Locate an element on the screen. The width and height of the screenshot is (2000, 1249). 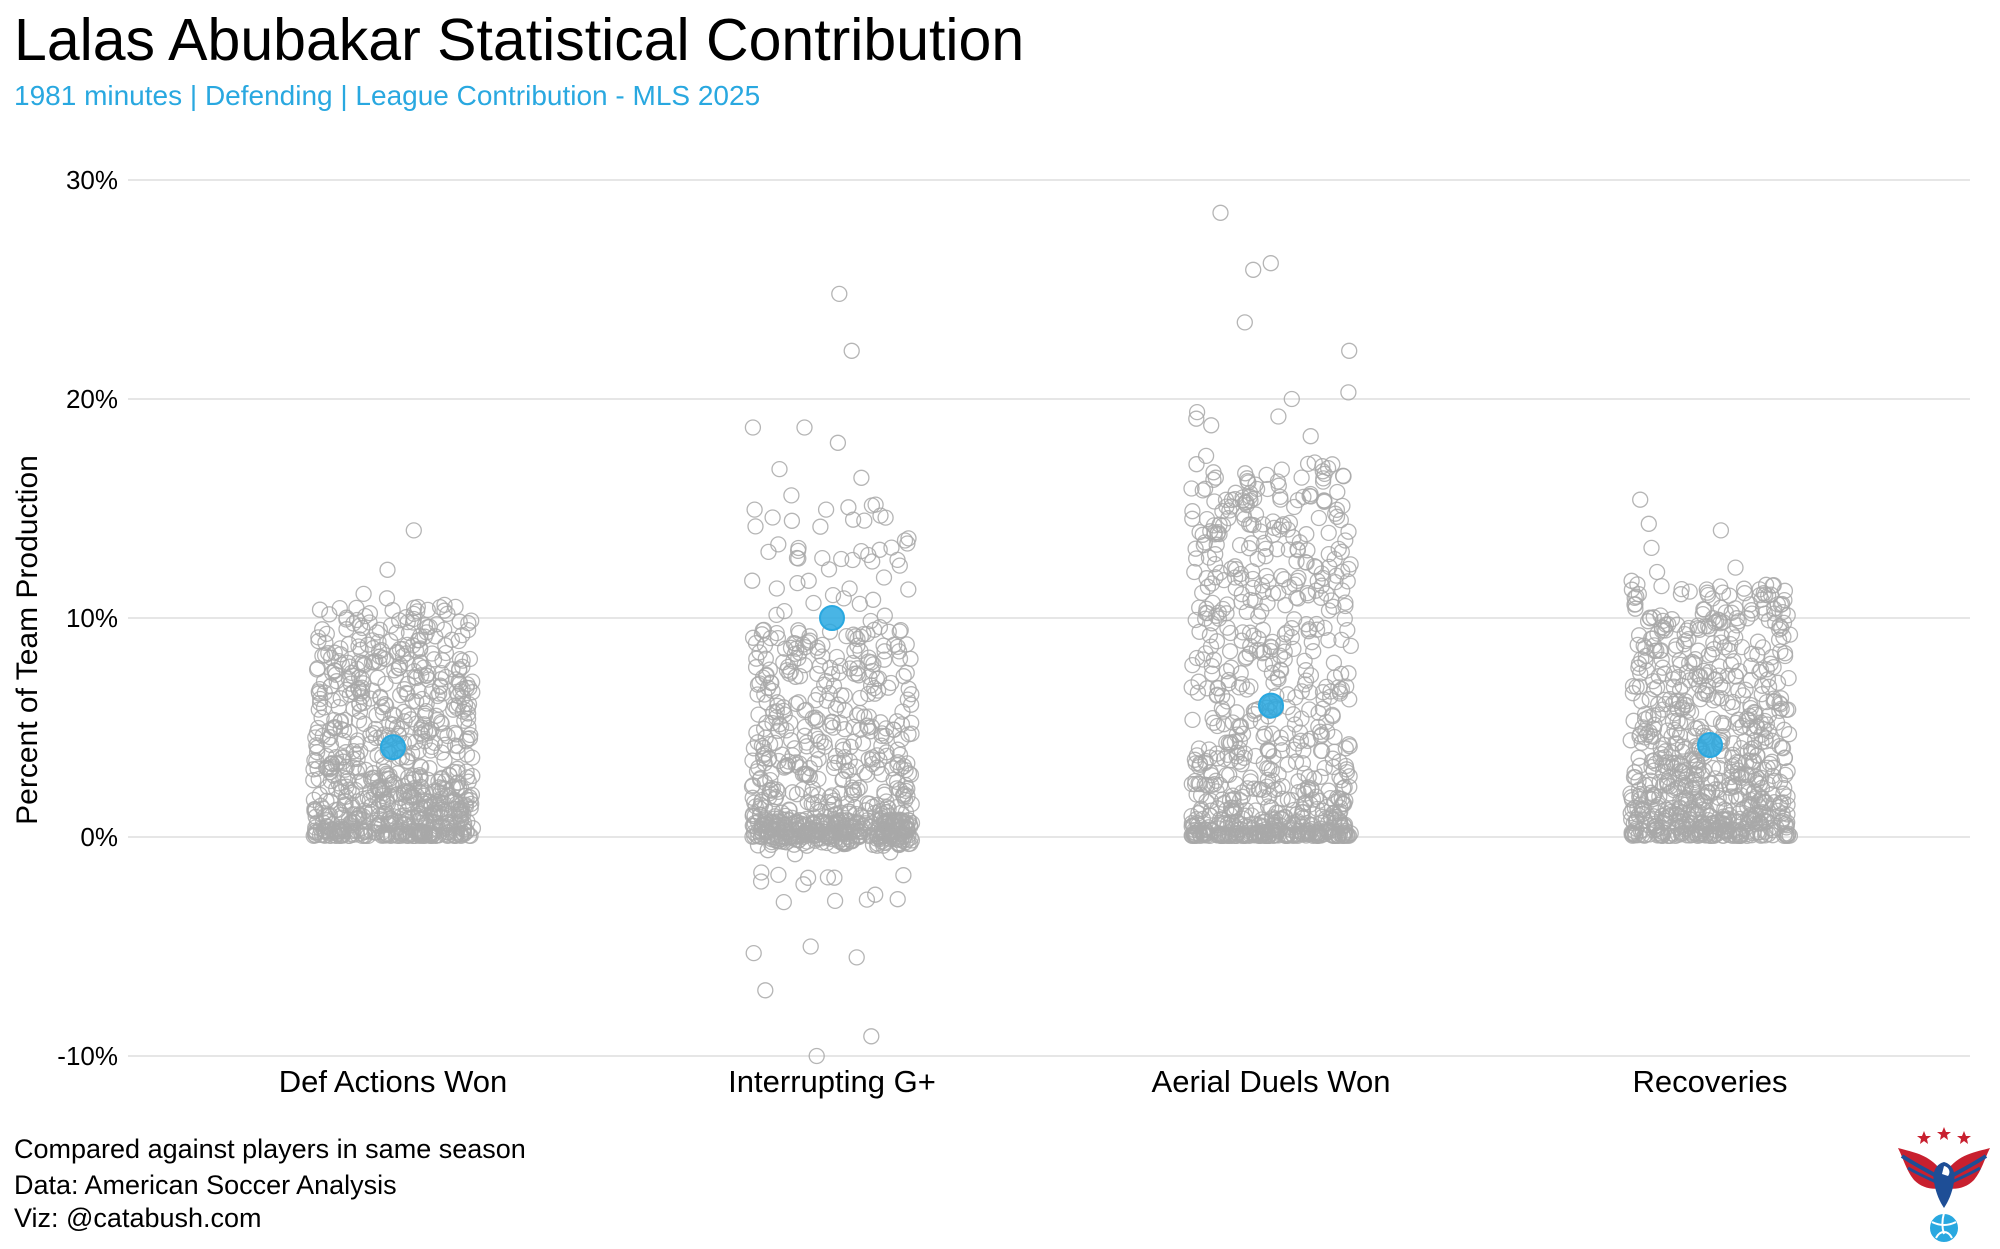
chart-title: Lalas Abubakar Statistical Contribution is located at coordinates (519, 40).